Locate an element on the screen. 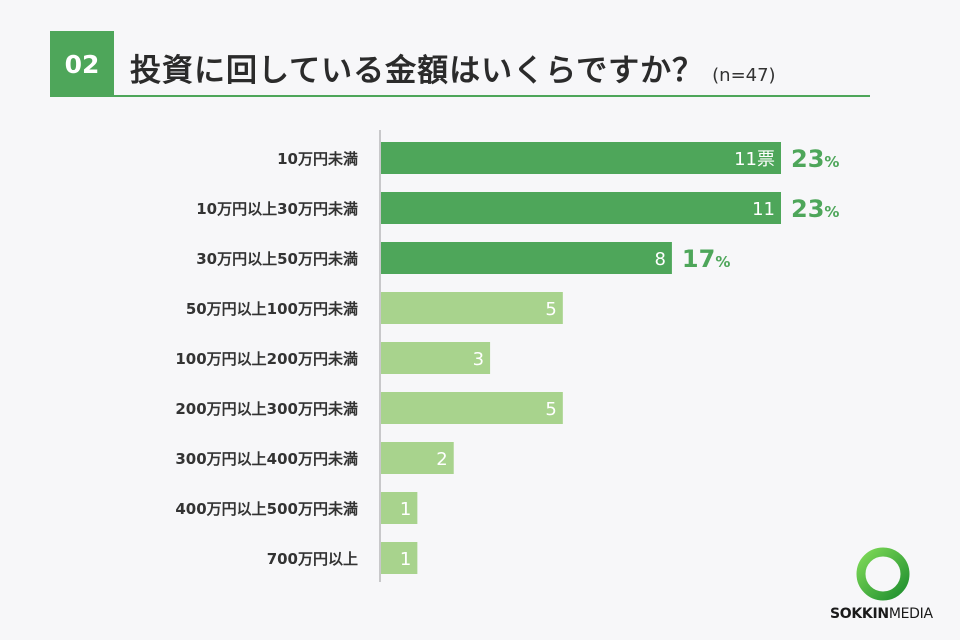 This screenshot has height=640, width=960. percent-label: 17% is located at coordinates (706, 259).